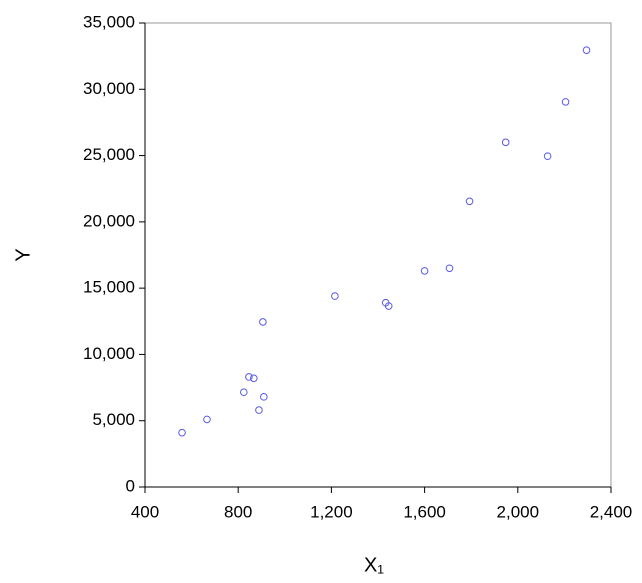 This screenshot has width=642, height=583. What do you see at coordinates (374, 565) in the screenshot?
I see `x-axis-title: X₁` at bounding box center [374, 565].